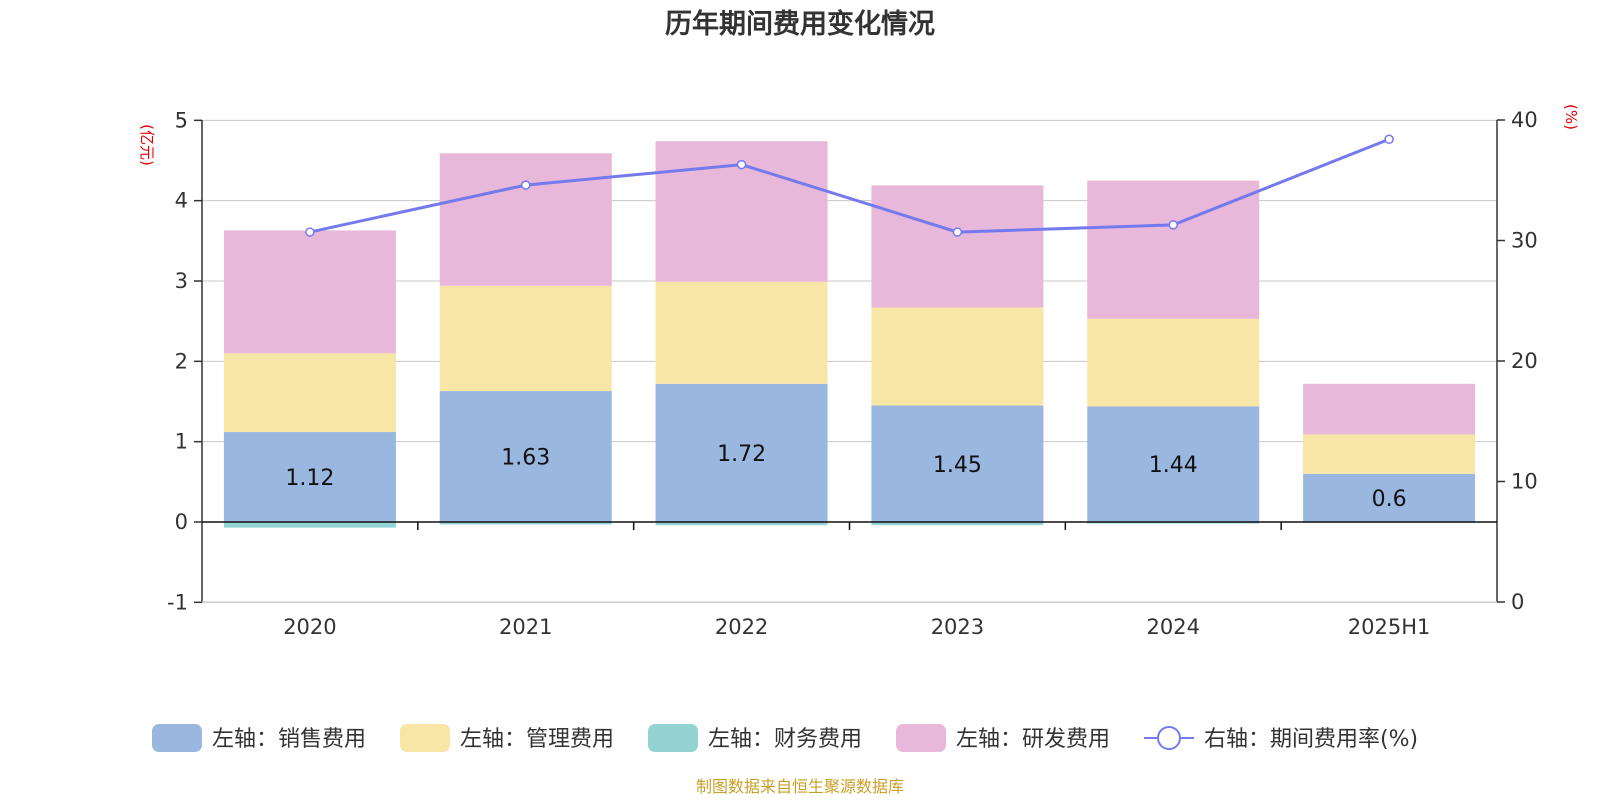 Image resolution: width=1600 pixels, height=800 pixels. What do you see at coordinates (181, 522) in the screenshot?
I see `left-axis-tick-label: 0` at bounding box center [181, 522].